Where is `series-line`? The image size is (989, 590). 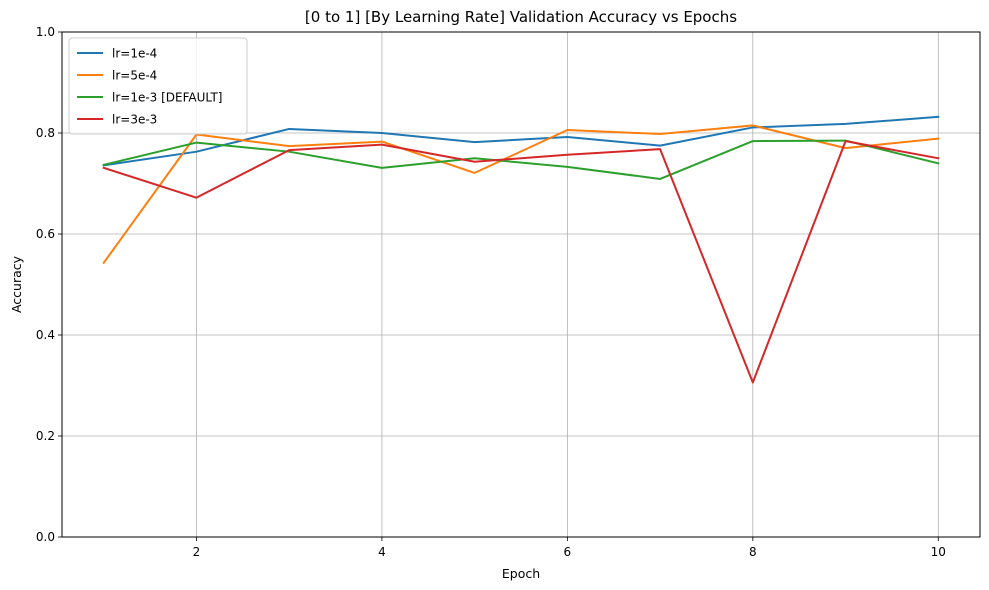
series-line is located at coordinates (521, 159).